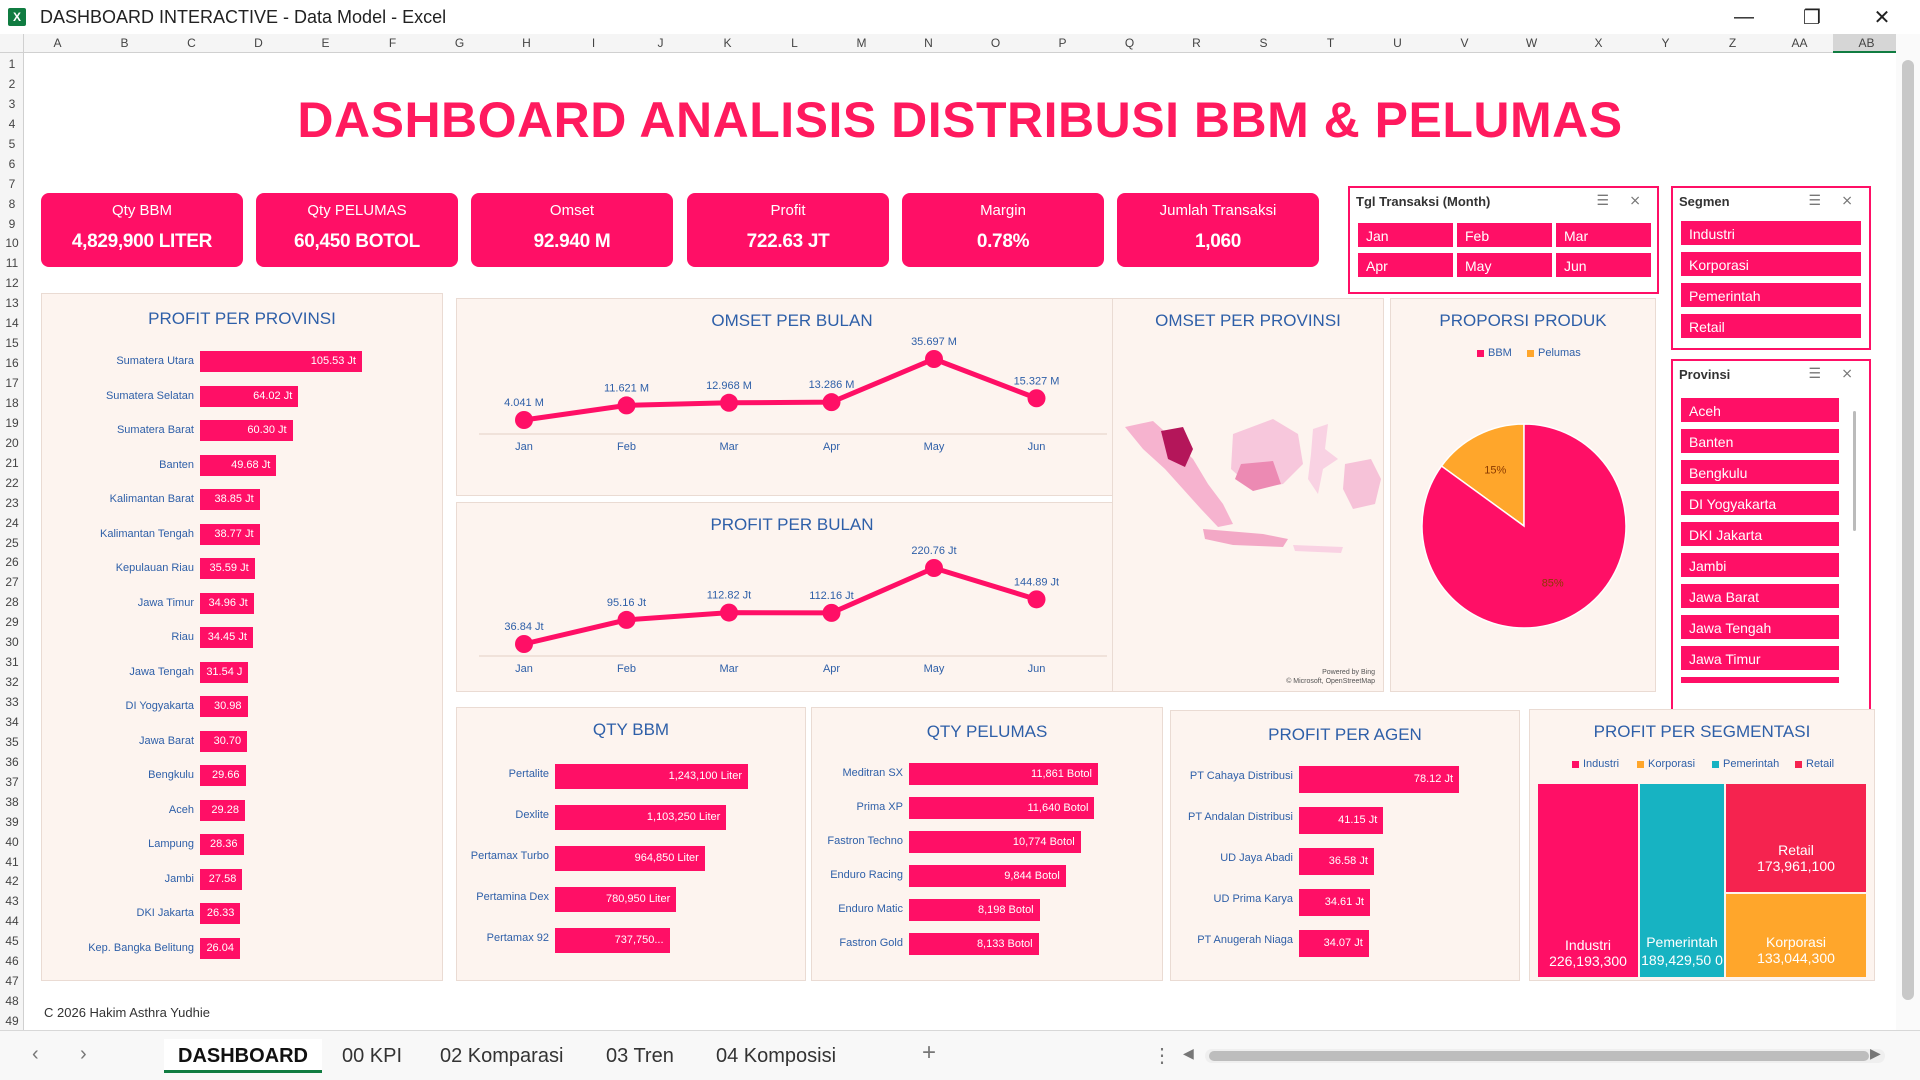  I want to click on row-header: 7, so click(12, 183).